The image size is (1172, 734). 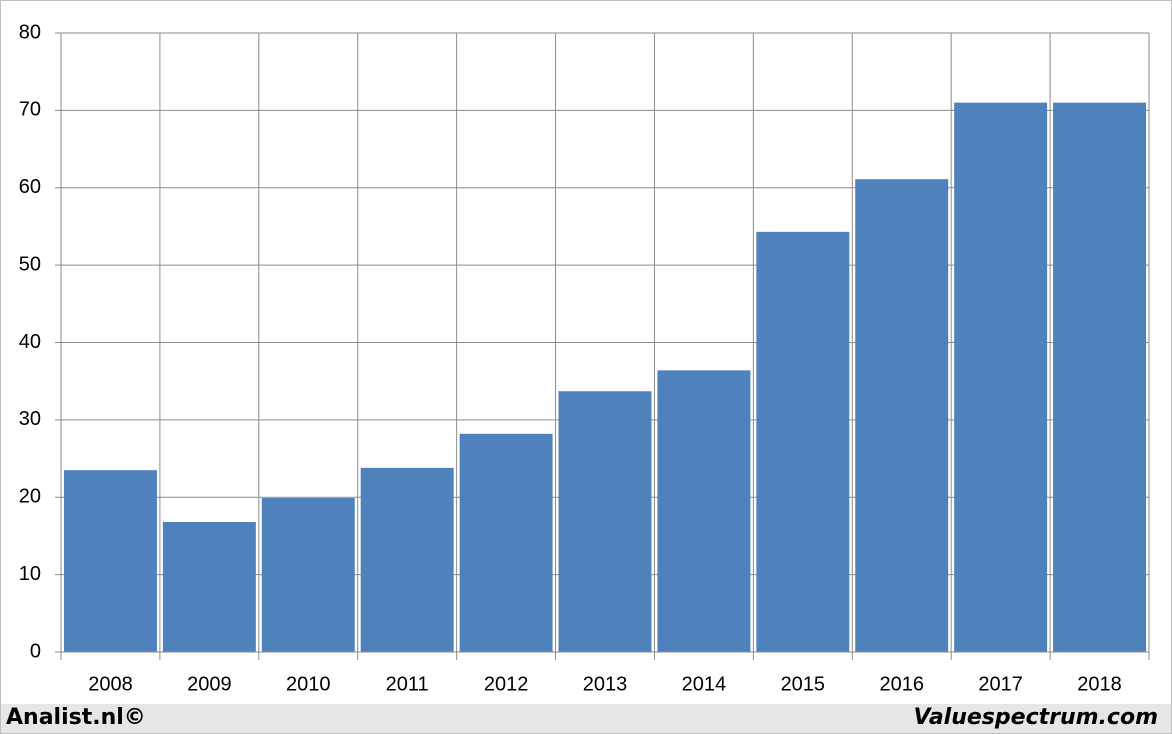 What do you see at coordinates (30, 497) in the screenshot?
I see `y-tick-label: 20` at bounding box center [30, 497].